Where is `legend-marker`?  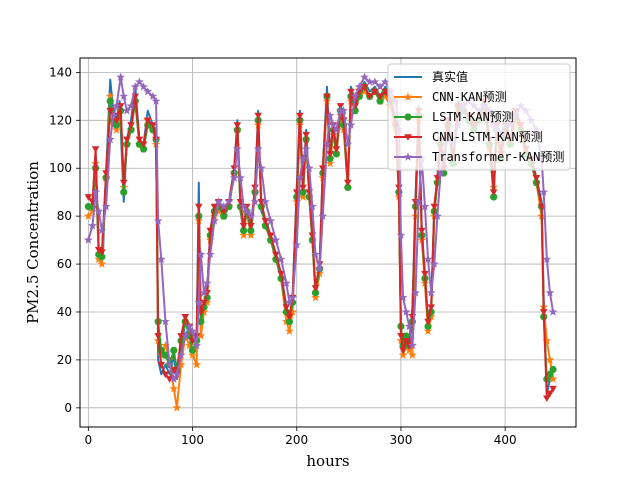 legend-marker is located at coordinates (408, 96).